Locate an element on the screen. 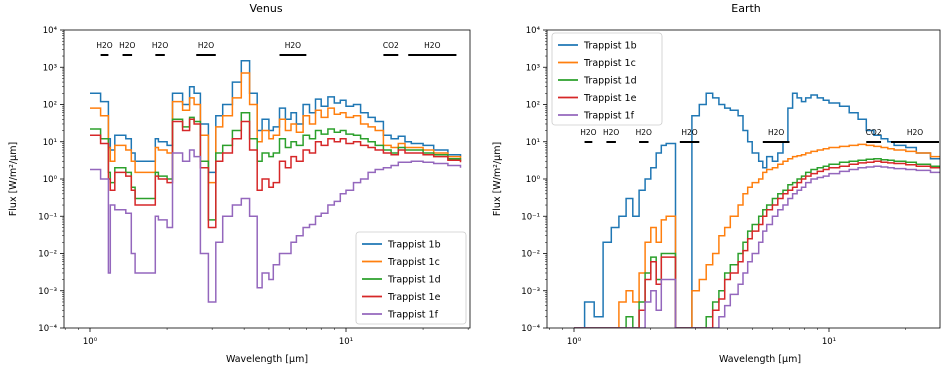 This screenshot has height=369, width=941. series-line-trappist-1b is located at coordinates (276, 116).